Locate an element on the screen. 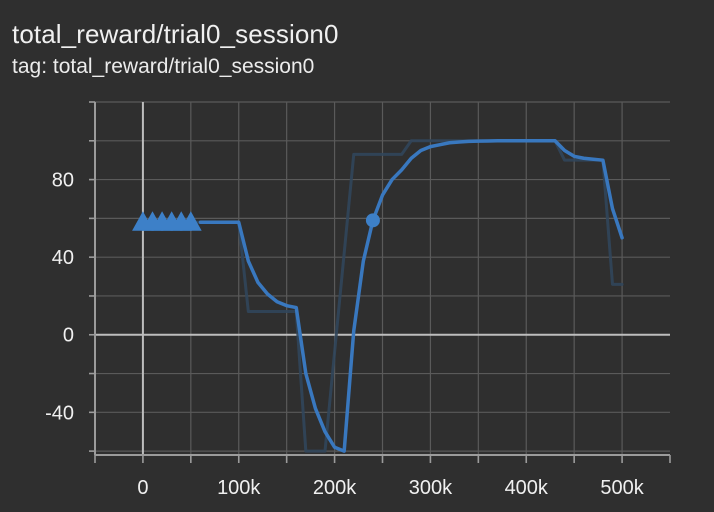  chart-title: total_reward/trial0_session0 is located at coordinates (175, 34).